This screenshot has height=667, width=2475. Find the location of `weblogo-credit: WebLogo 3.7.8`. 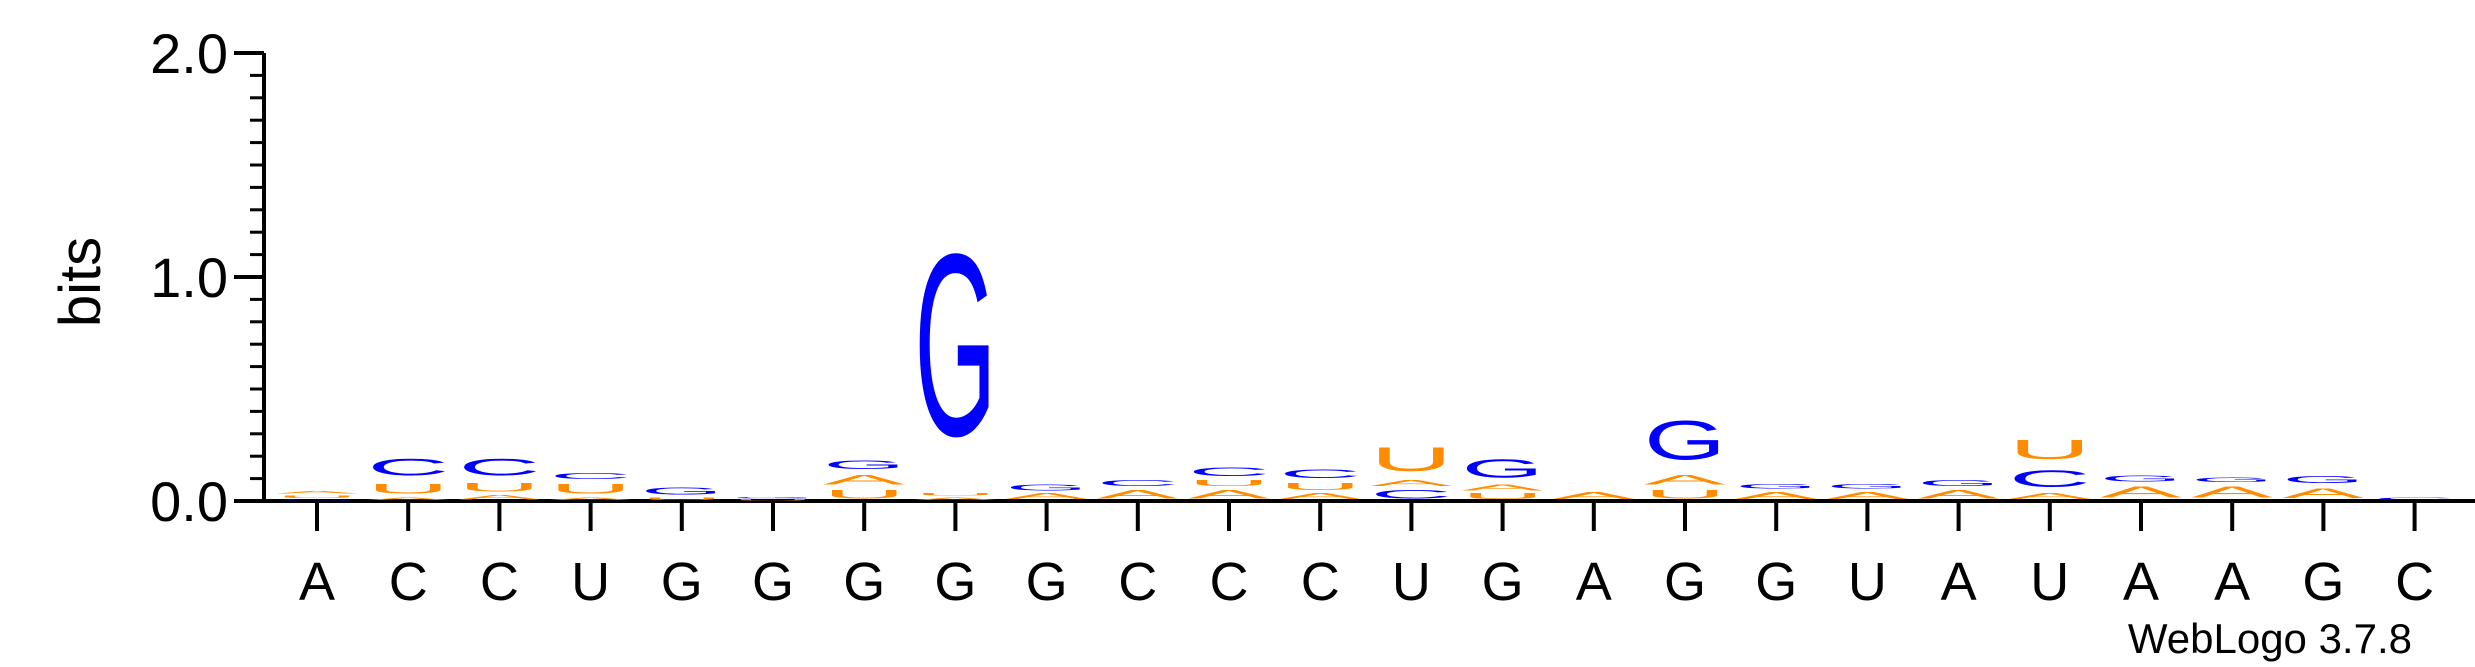

weblogo-credit: WebLogo 3.7.8 is located at coordinates (2270, 638).